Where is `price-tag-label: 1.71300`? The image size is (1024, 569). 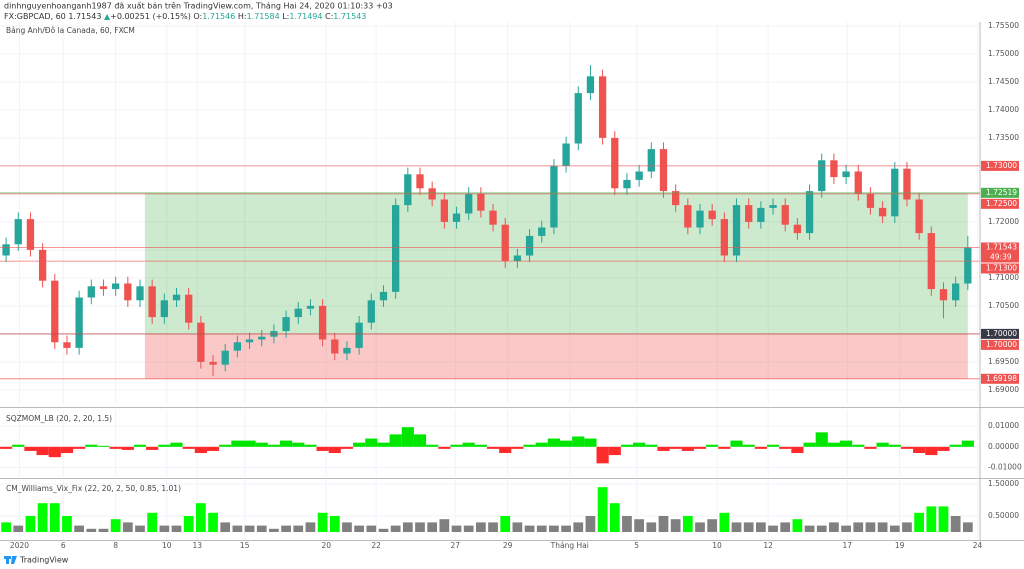 price-tag-label: 1.71300 is located at coordinates (1001, 267).